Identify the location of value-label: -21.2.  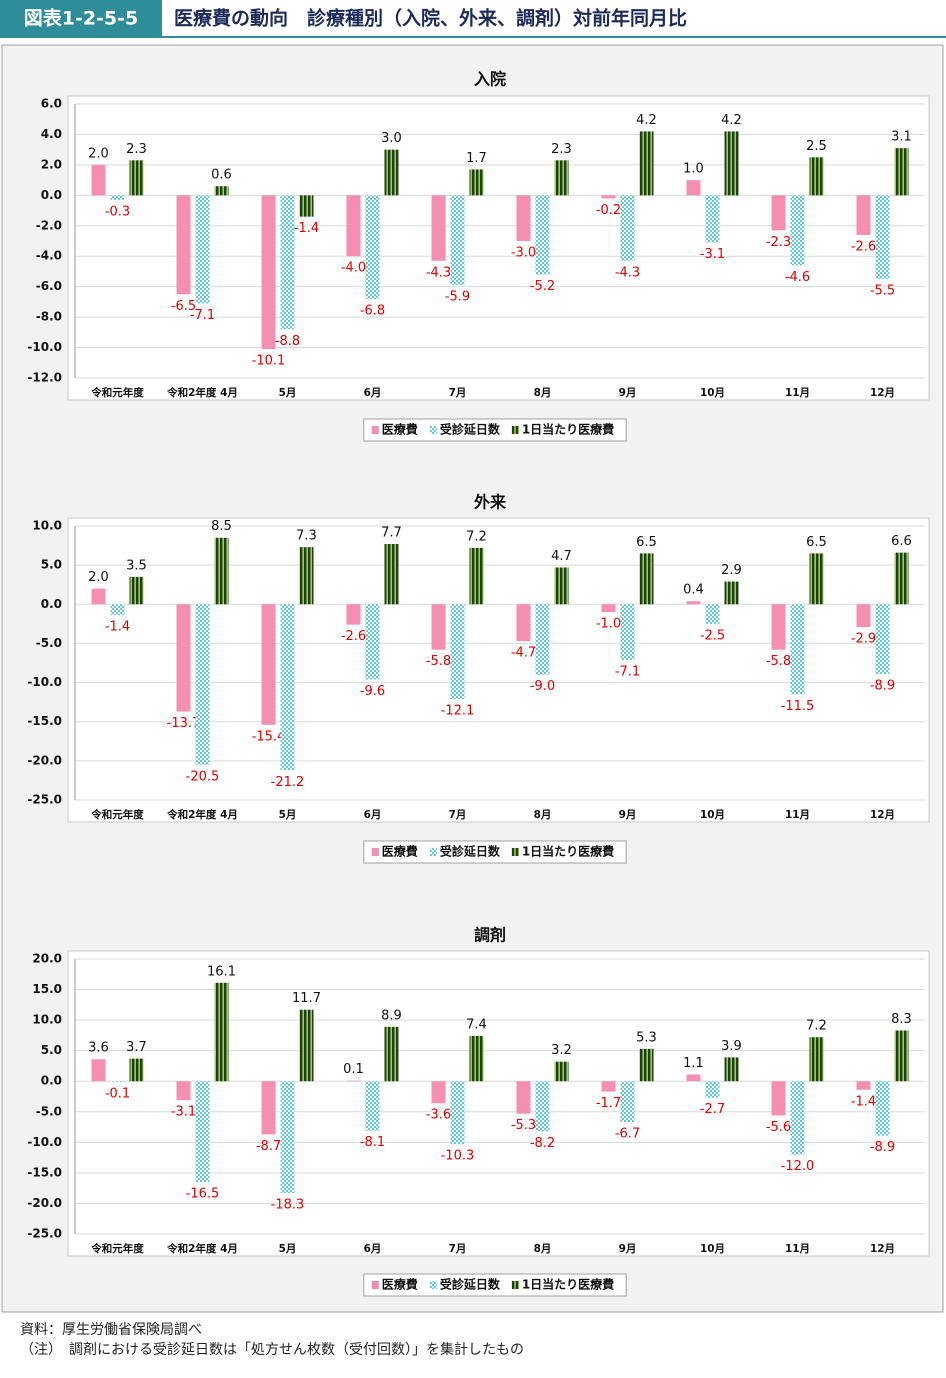
(288, 782).